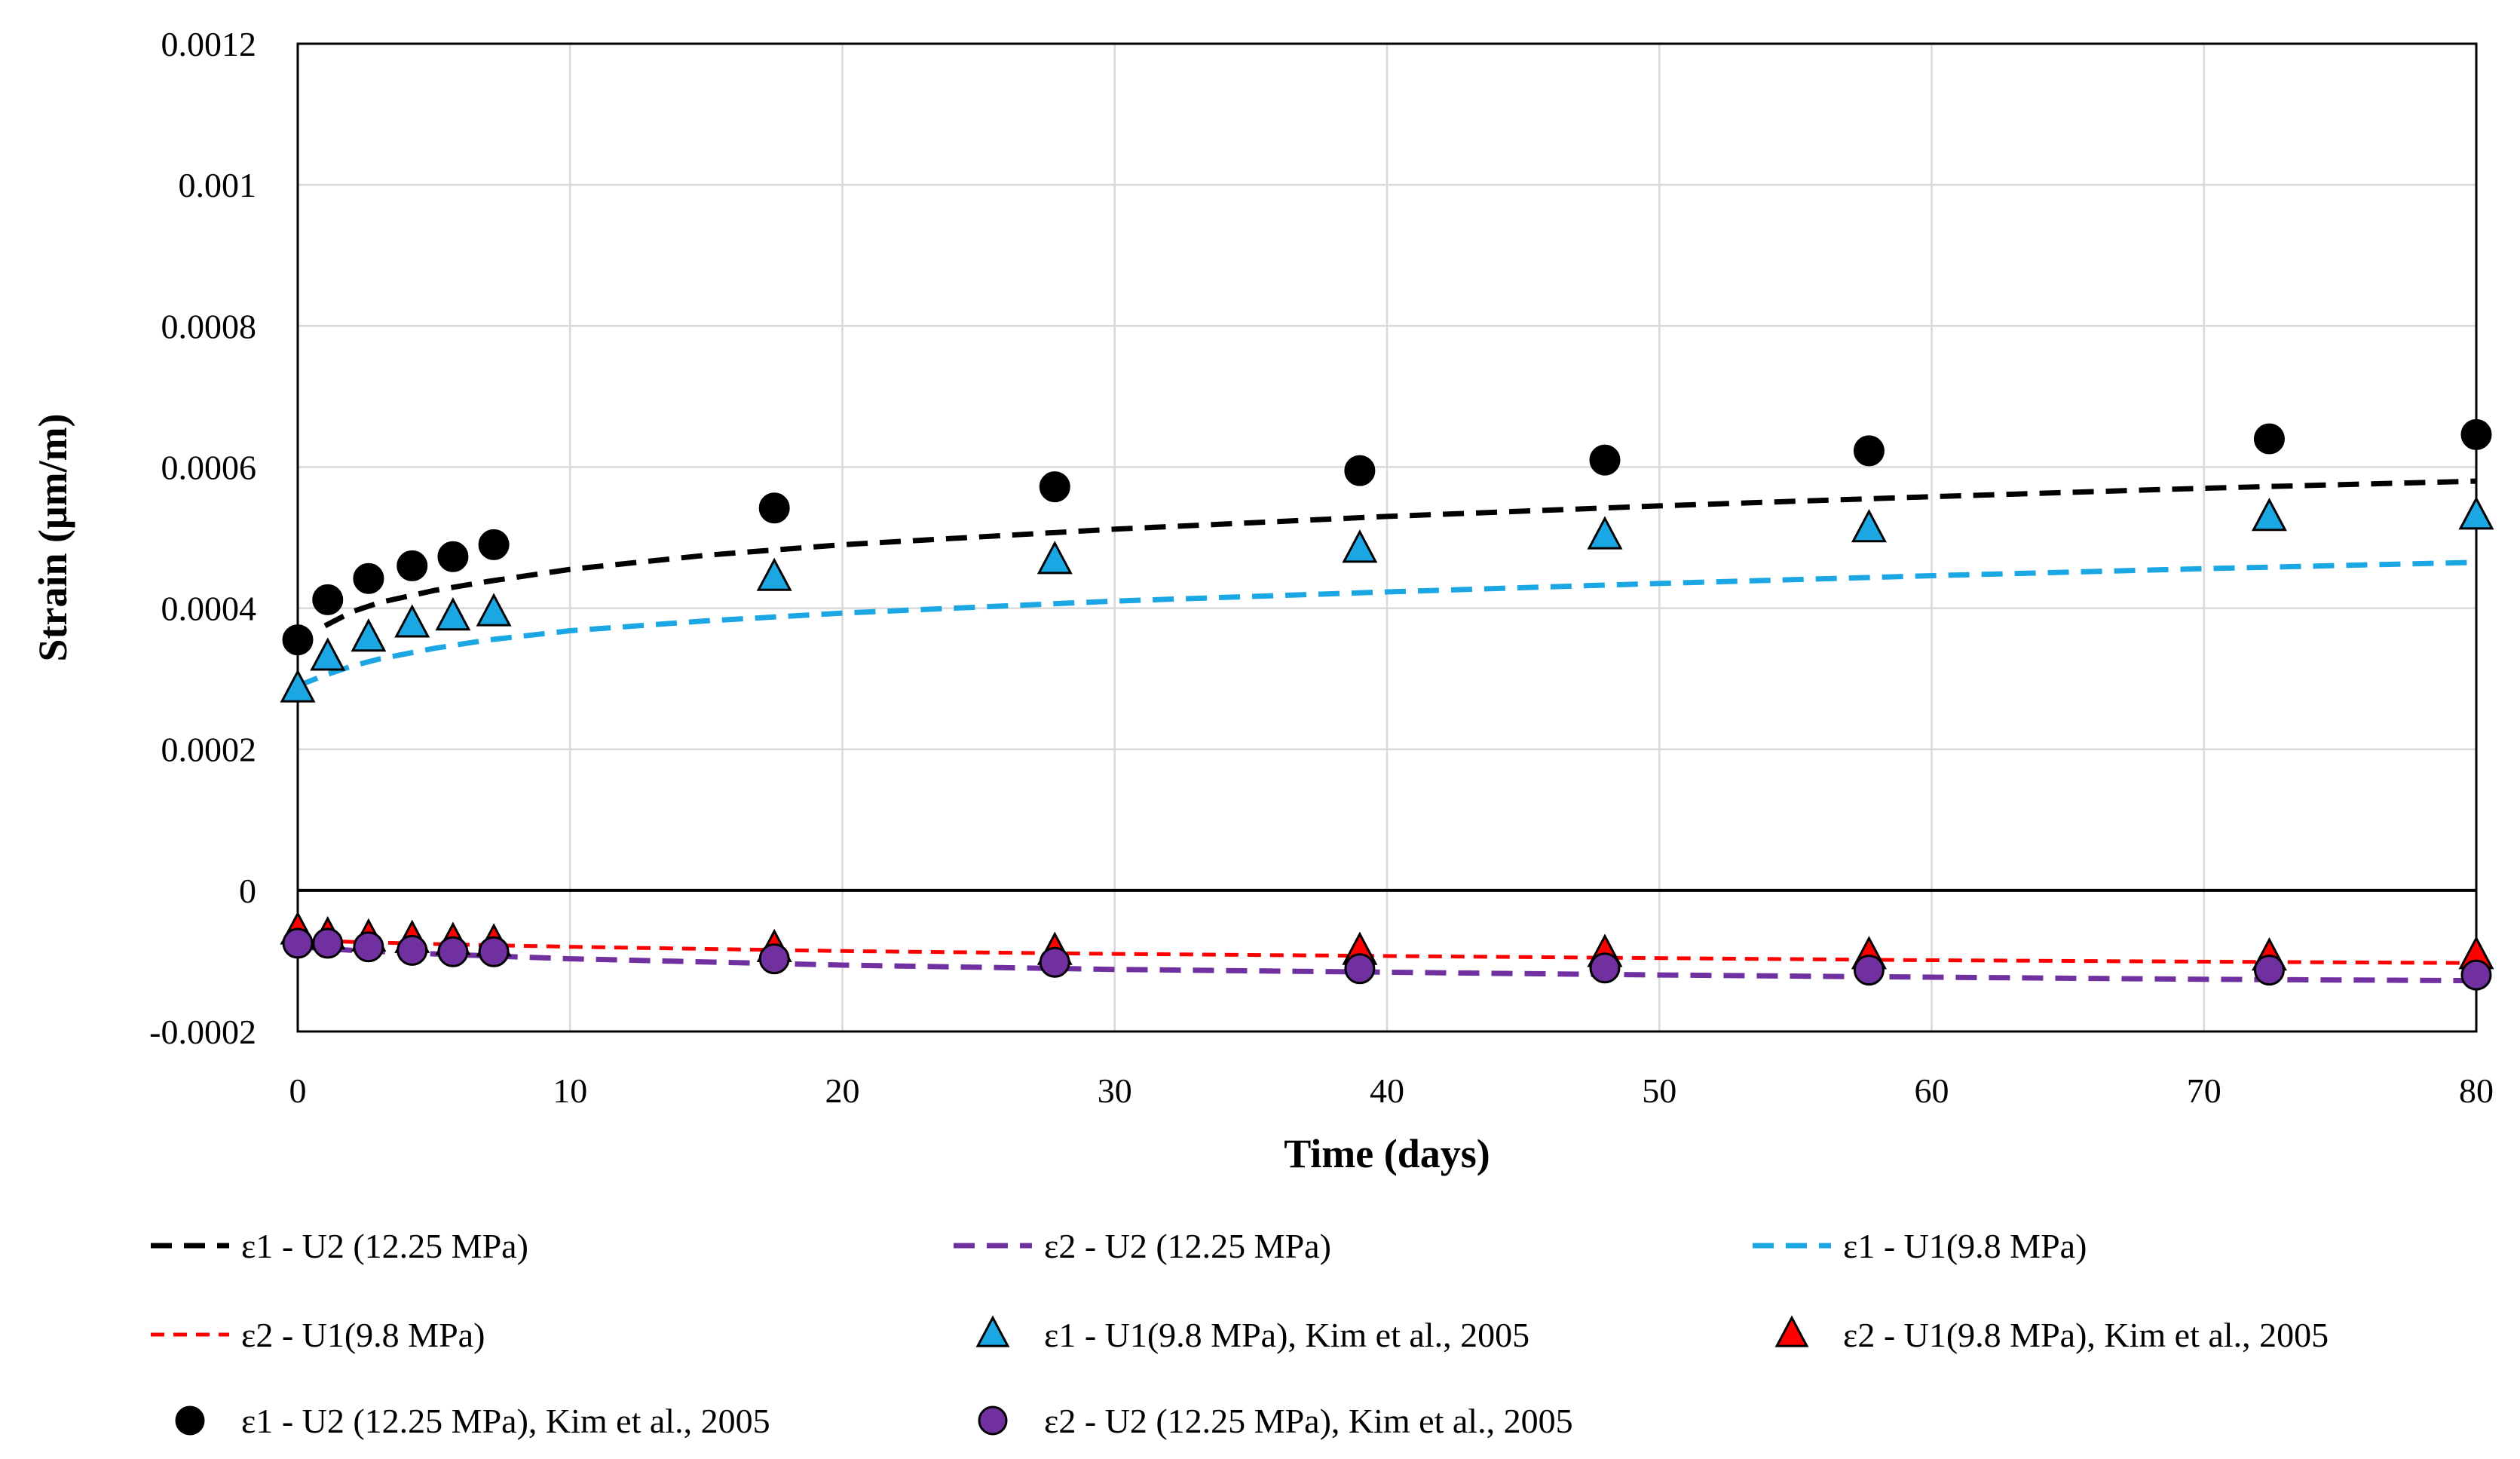  Describe the element at coordinates (247, 891) in the screenshot. I see `y-tick-label: 0` at that location.